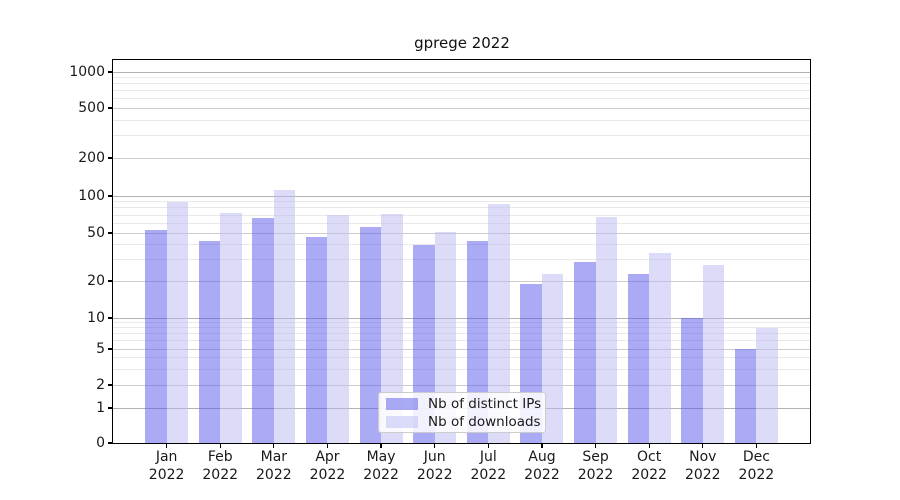  I want to click on bar-downloads-mar, so click(284, 316).